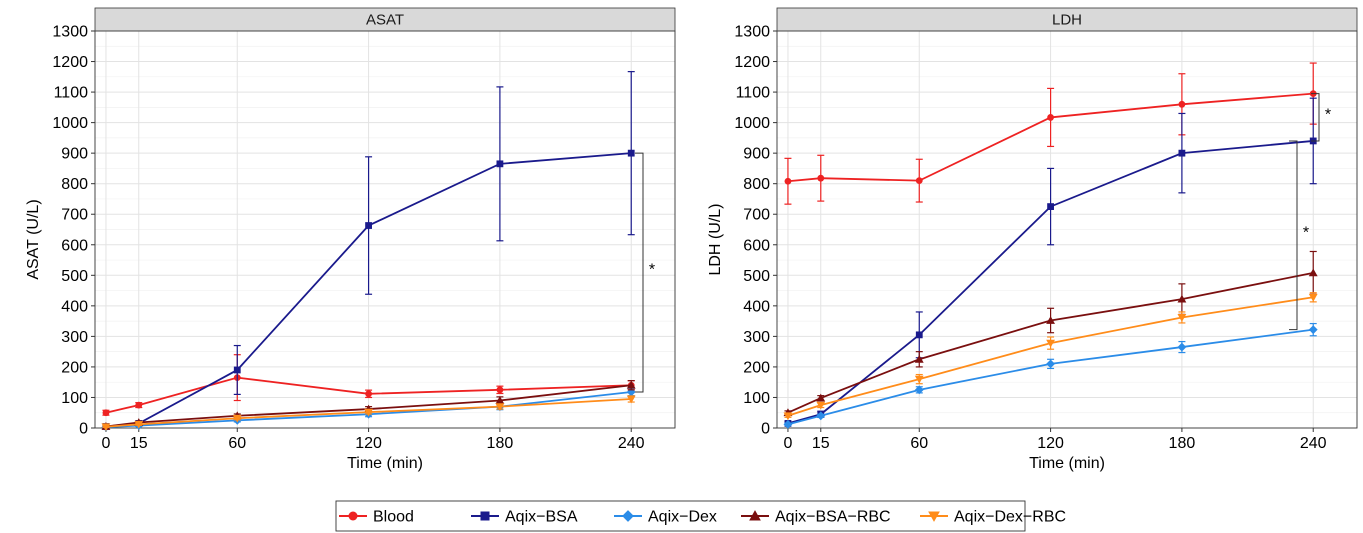 Image resolution: width=1363 pixels, height=533 pixels. What do you see at coordinates (70, 32) in the screenshot?
I see `y-tick-label: 1300` at bounding box center [70, 32].